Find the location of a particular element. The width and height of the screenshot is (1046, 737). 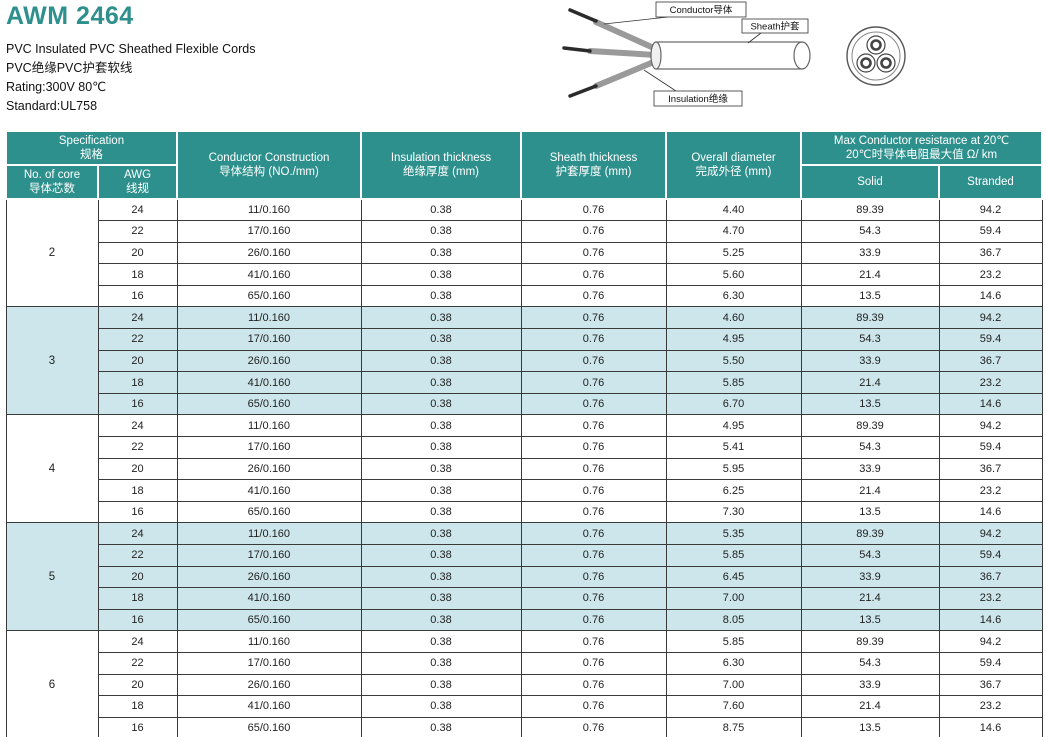

conductor-label-box is located at coordinates (701, 9).